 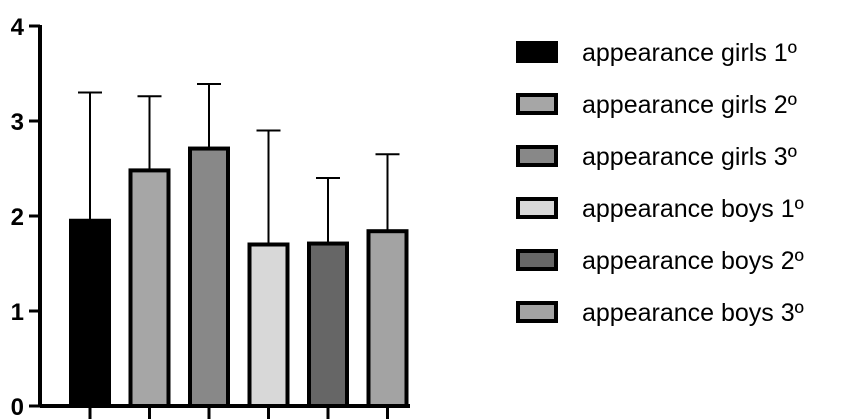 What do you see at coordinates (693, 261) in the screenshot?
I see `legend-label-5: appearance boys 2º` at bounding box center [693, 261].